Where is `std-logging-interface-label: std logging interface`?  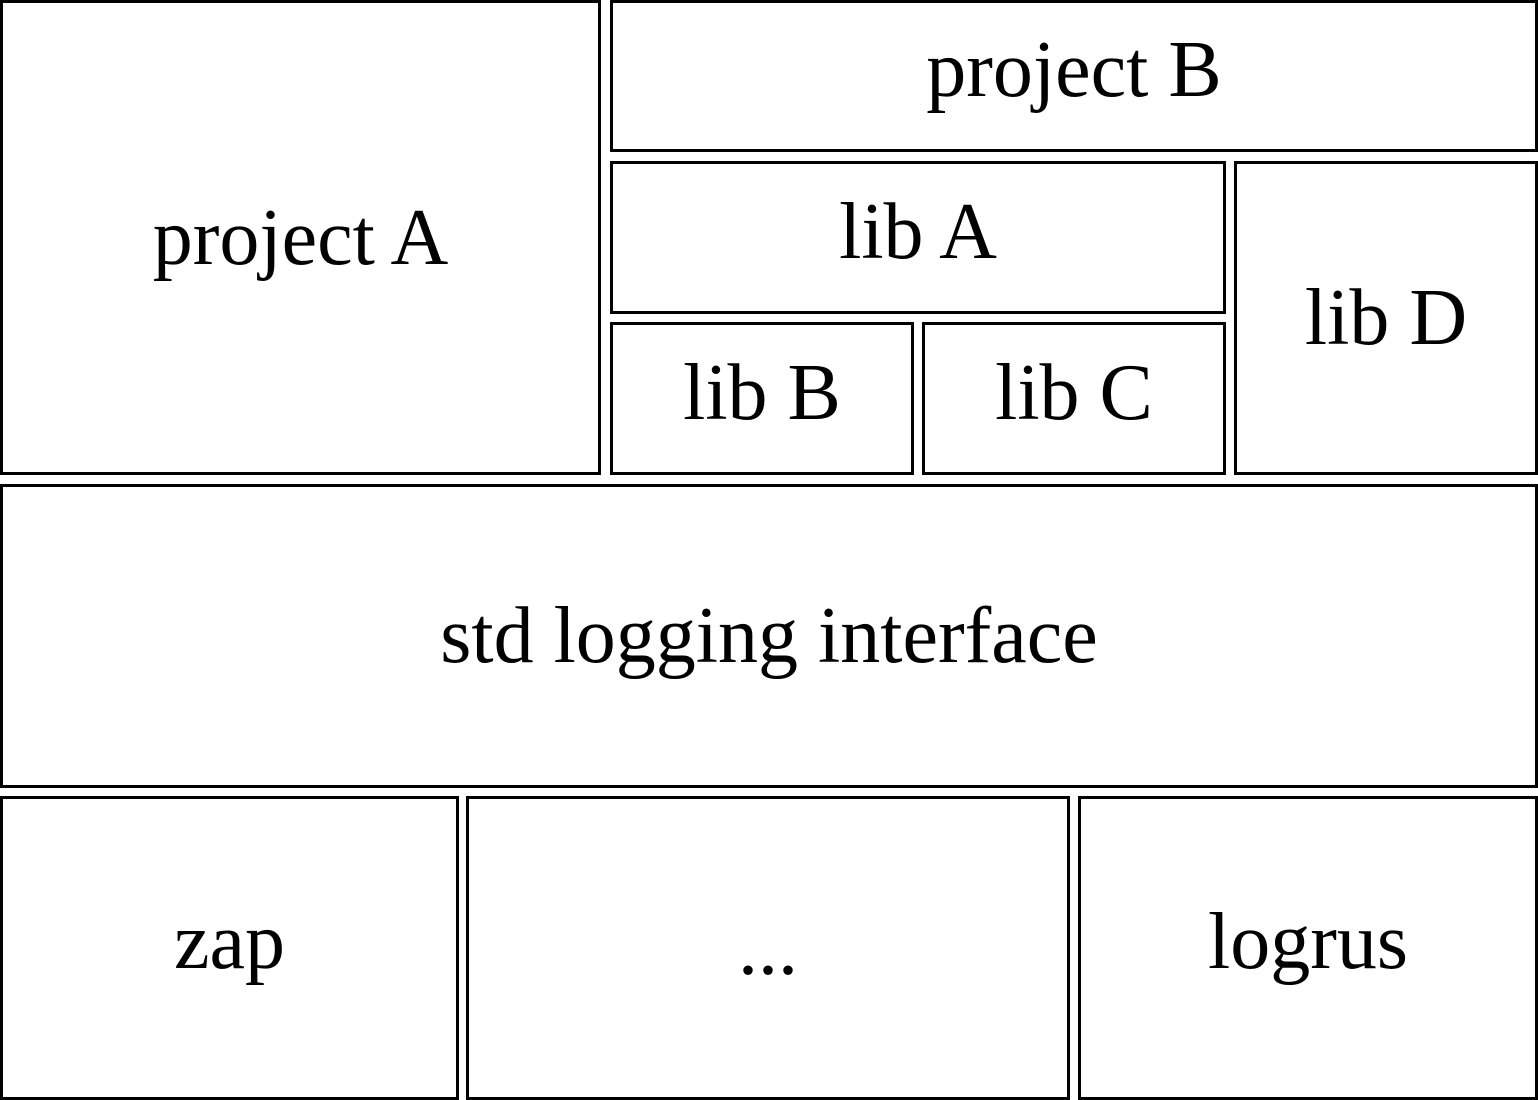
std-logging-interface-label: std logging interface is located at coordinates (769, 636).